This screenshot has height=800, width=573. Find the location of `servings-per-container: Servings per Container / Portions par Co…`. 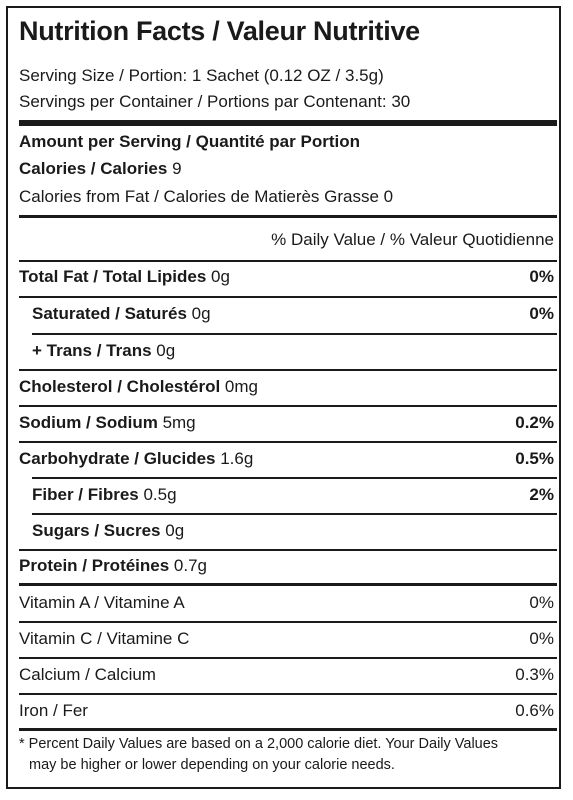

servings-per-container: Servings per Container / Portions par Co… is located at coordinates (215, 101).